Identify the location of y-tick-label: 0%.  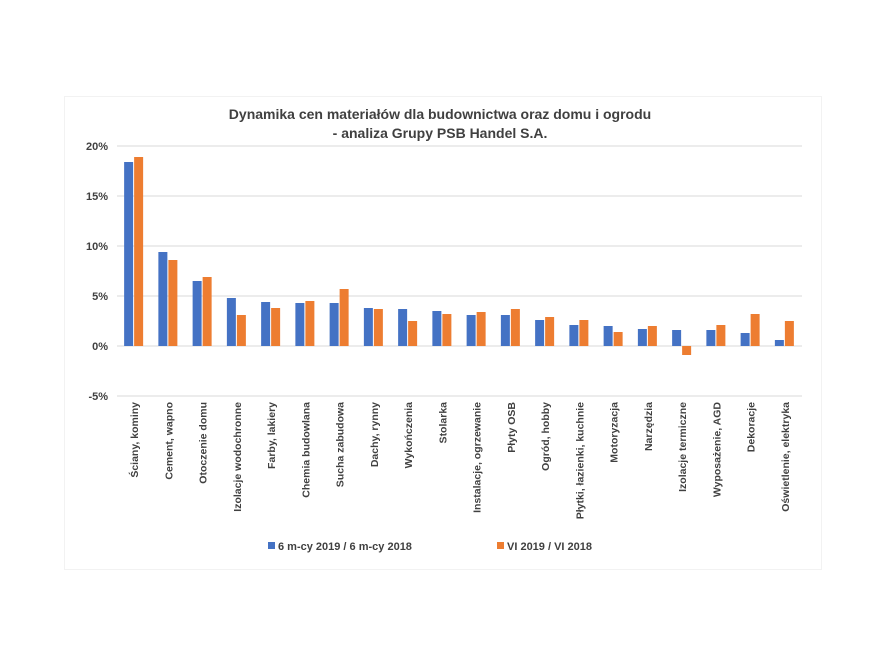
(100, 347).